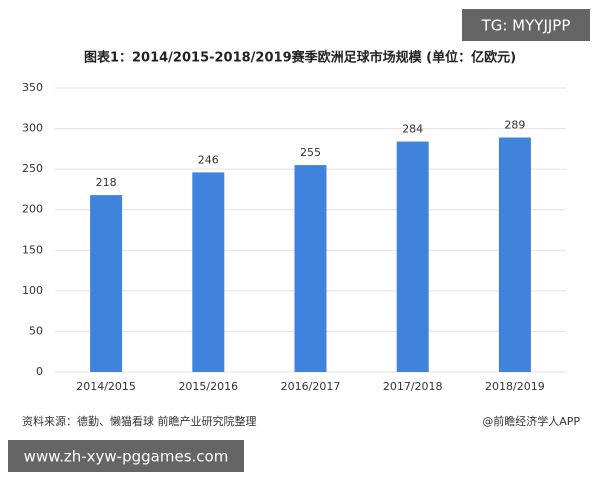  What do you see at coordinates (32, 168) in the screenshot?
I see `y-tick-label: 250` at bounding box center [32, 168].